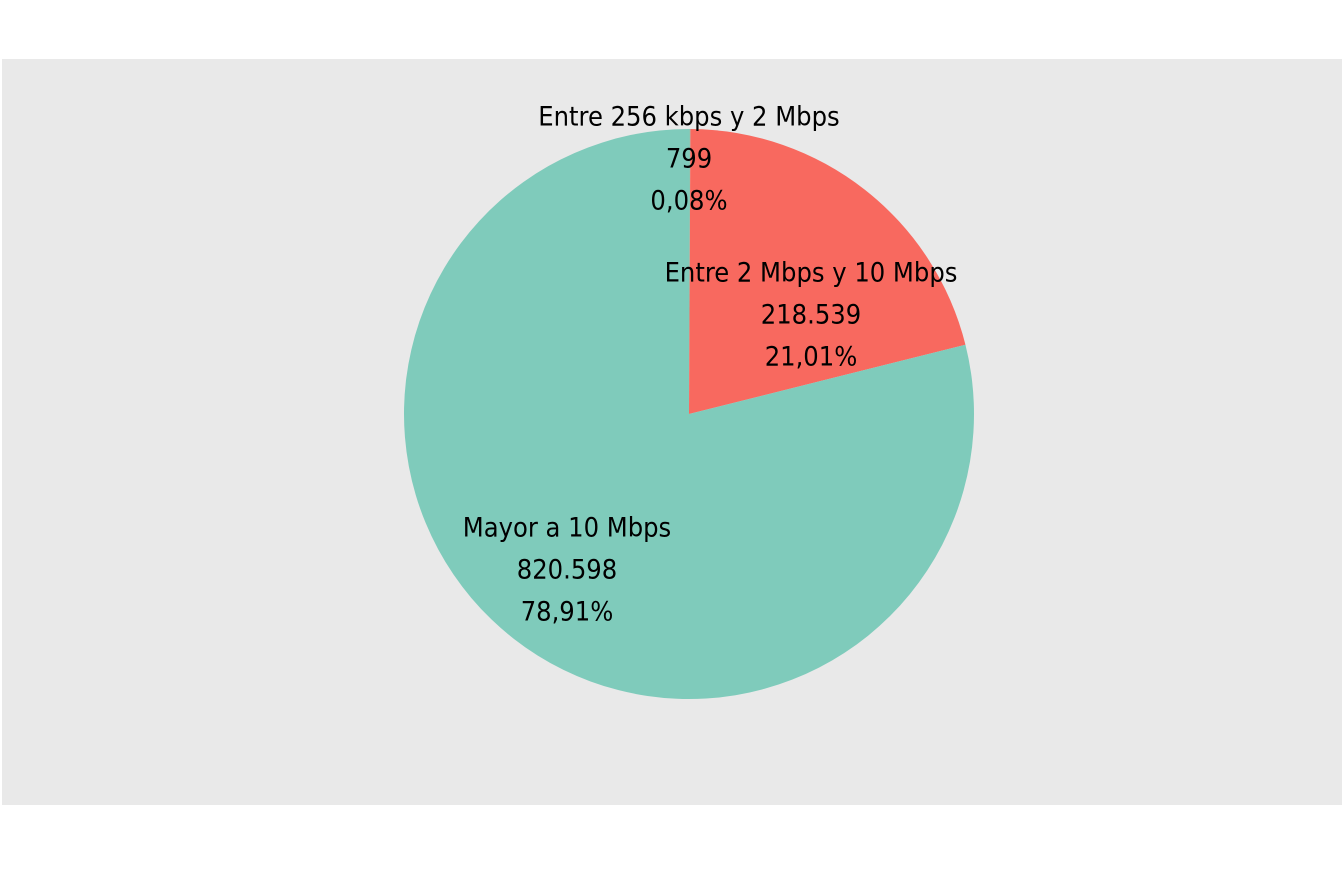 The width and height of the screenshot is (1344, 869). I want to click on slice-value-label-2: 218.539, so click(811, 315).